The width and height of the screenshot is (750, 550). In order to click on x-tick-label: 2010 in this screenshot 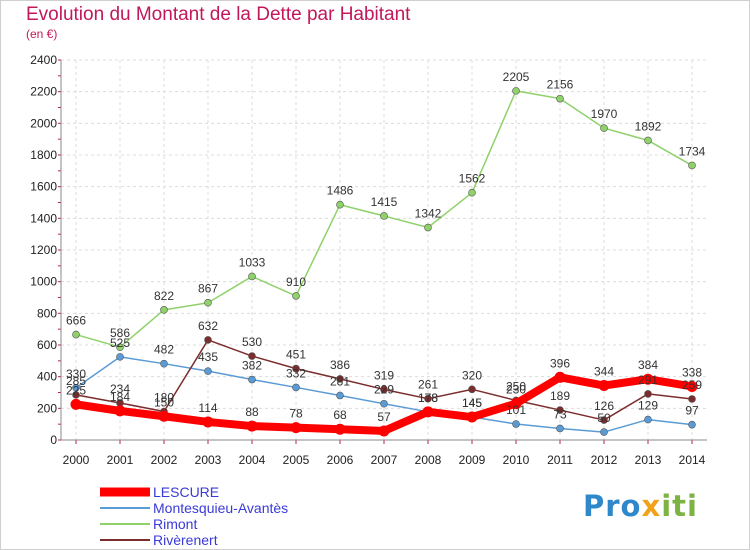, I will do `click(516, 460)`.